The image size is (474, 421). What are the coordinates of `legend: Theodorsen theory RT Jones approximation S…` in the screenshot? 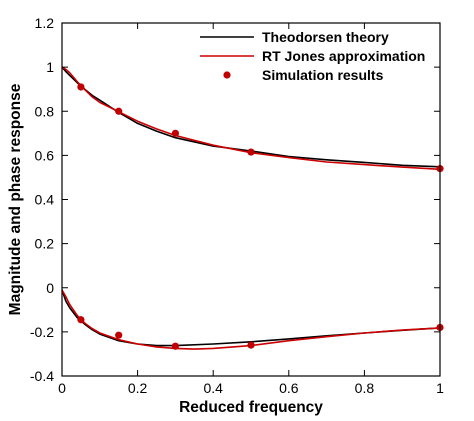 It's located at (312, 56).